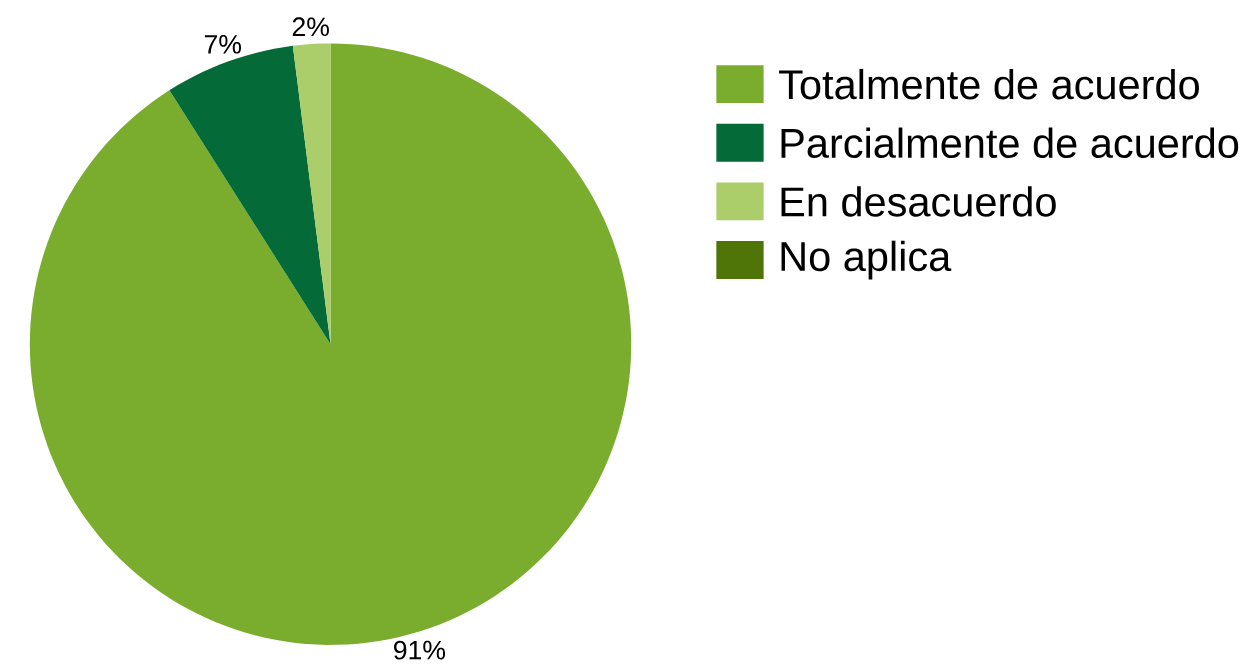 This screenshot has width=1240, height=670. I want to click on legend-label: No aplica, so click(866, 260).